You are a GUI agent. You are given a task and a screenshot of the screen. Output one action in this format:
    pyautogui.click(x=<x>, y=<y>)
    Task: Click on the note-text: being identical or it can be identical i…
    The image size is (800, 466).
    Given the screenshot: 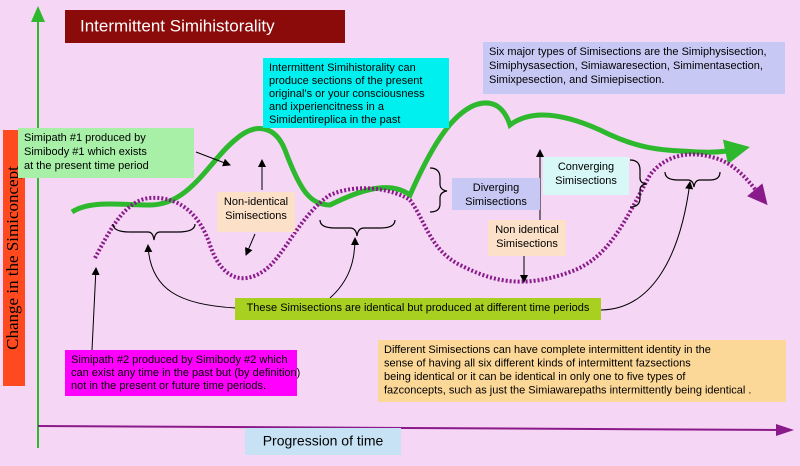 What is the action you would take?
    pyautogui.click(x=535, y=377)
    